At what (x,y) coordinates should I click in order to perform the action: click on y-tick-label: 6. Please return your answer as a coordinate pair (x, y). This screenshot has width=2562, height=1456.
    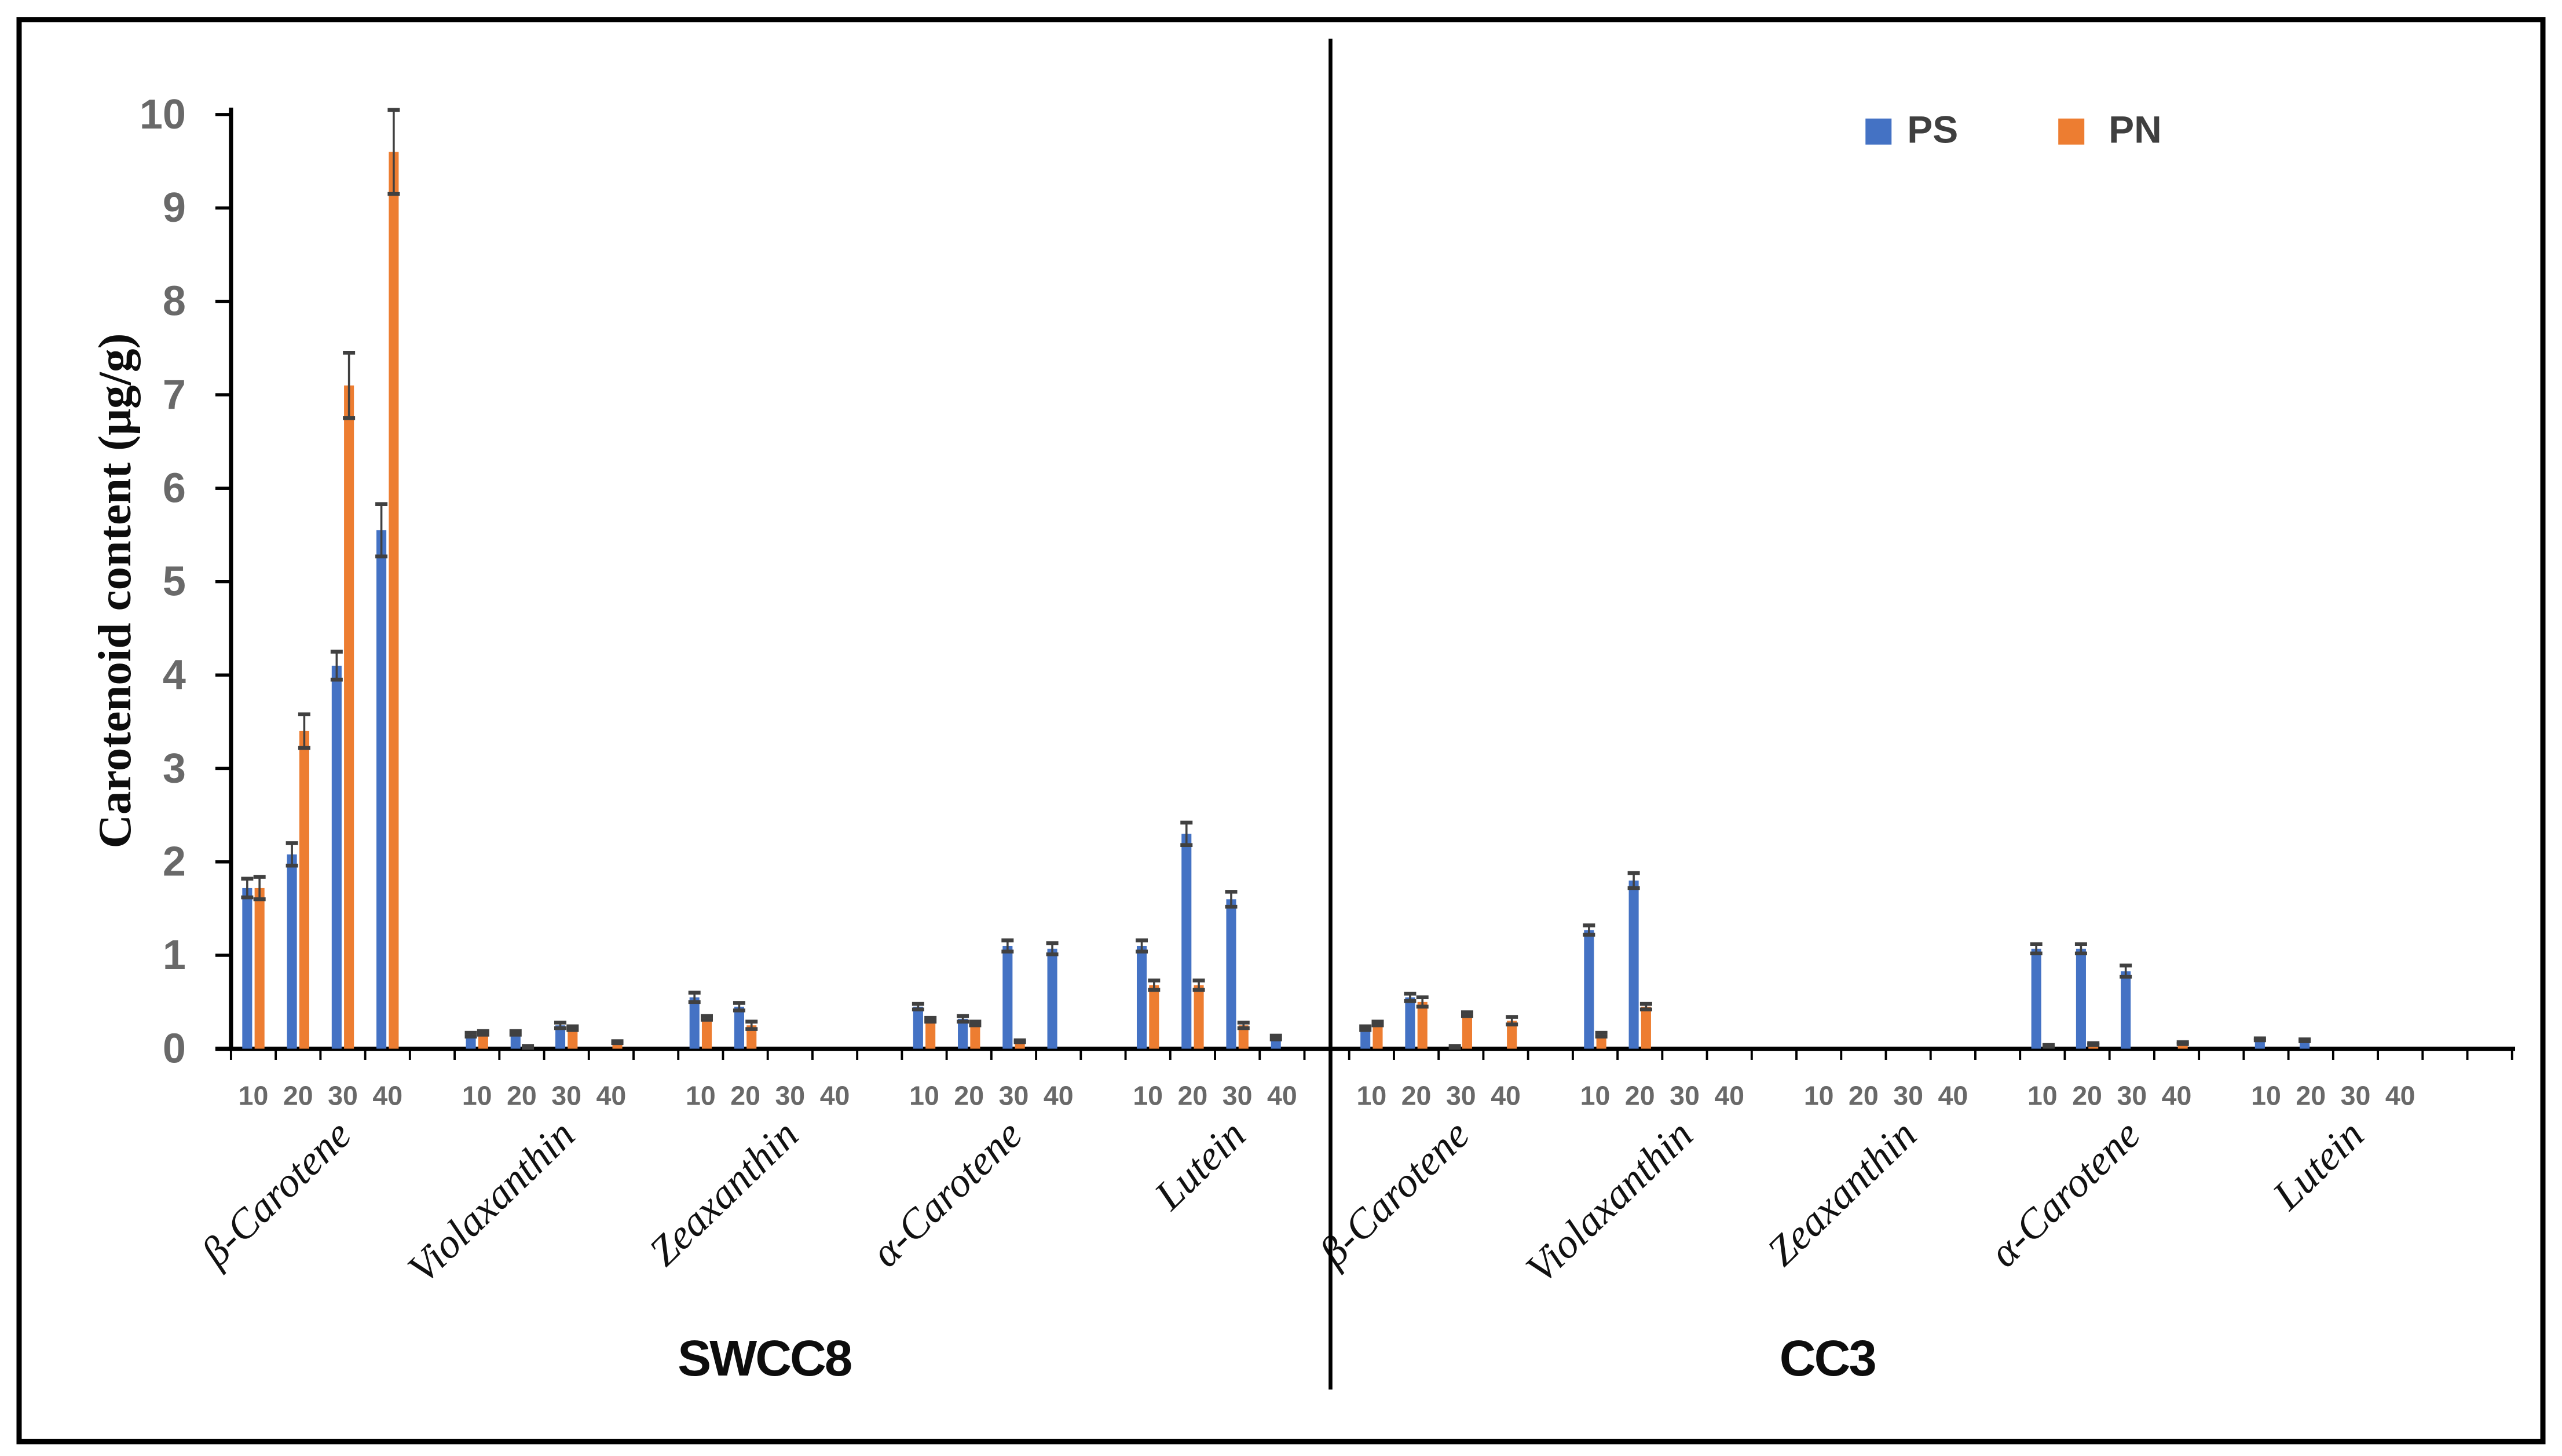
    Looking at the image, I should click on (174, 488).